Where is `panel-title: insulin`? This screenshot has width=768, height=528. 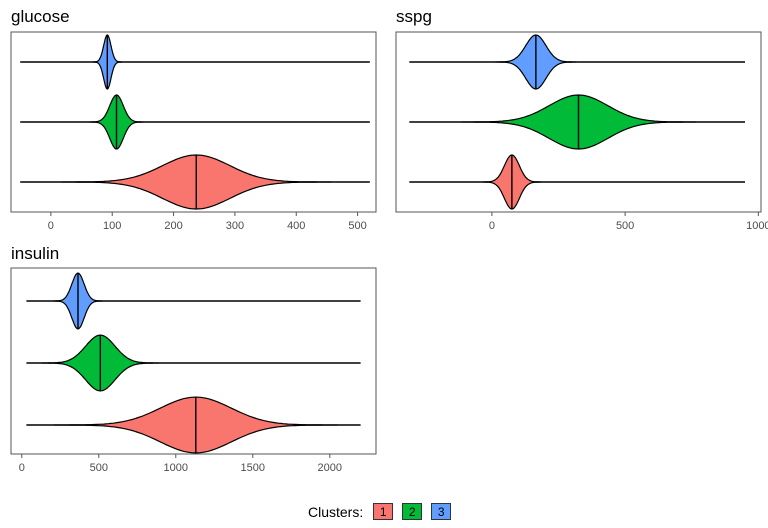 panel-title: insulin is located at coordinates (35, 253).